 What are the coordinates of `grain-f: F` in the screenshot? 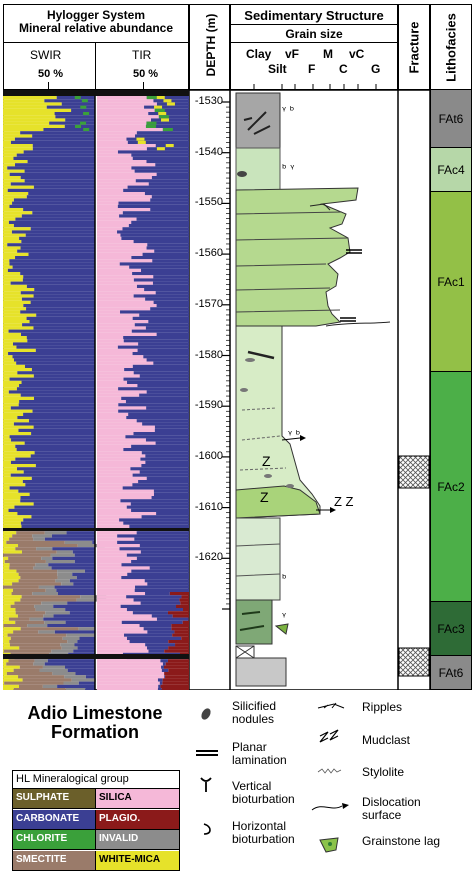 It's located at (312, 69).